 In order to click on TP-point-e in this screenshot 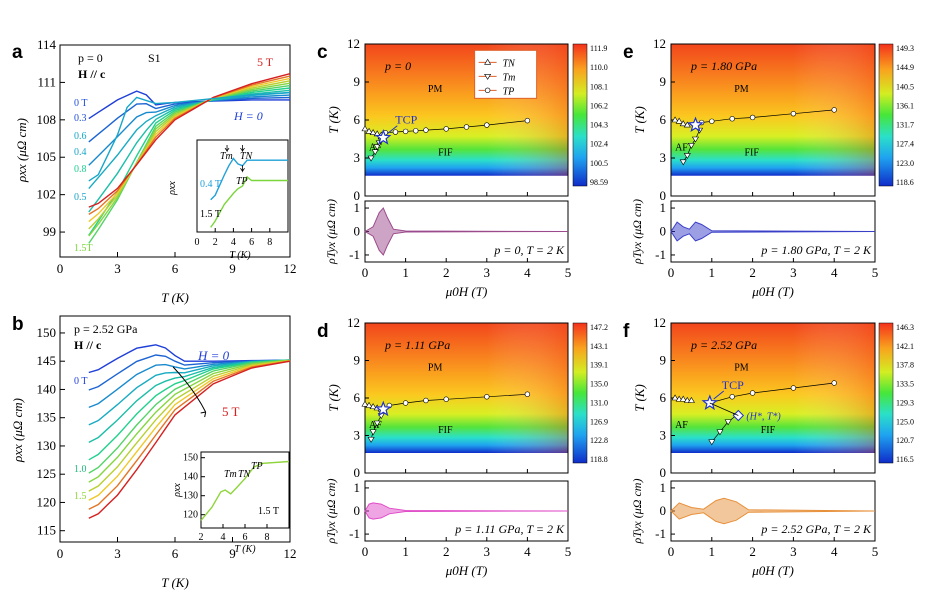, I will do `click(712, 121)`.